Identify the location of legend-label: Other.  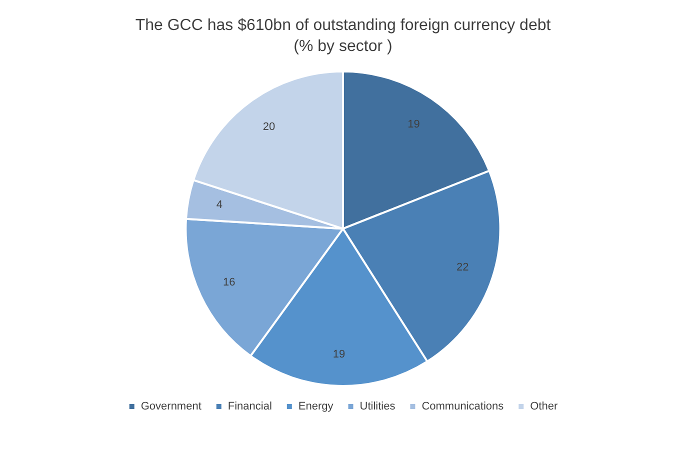
(544, 406).